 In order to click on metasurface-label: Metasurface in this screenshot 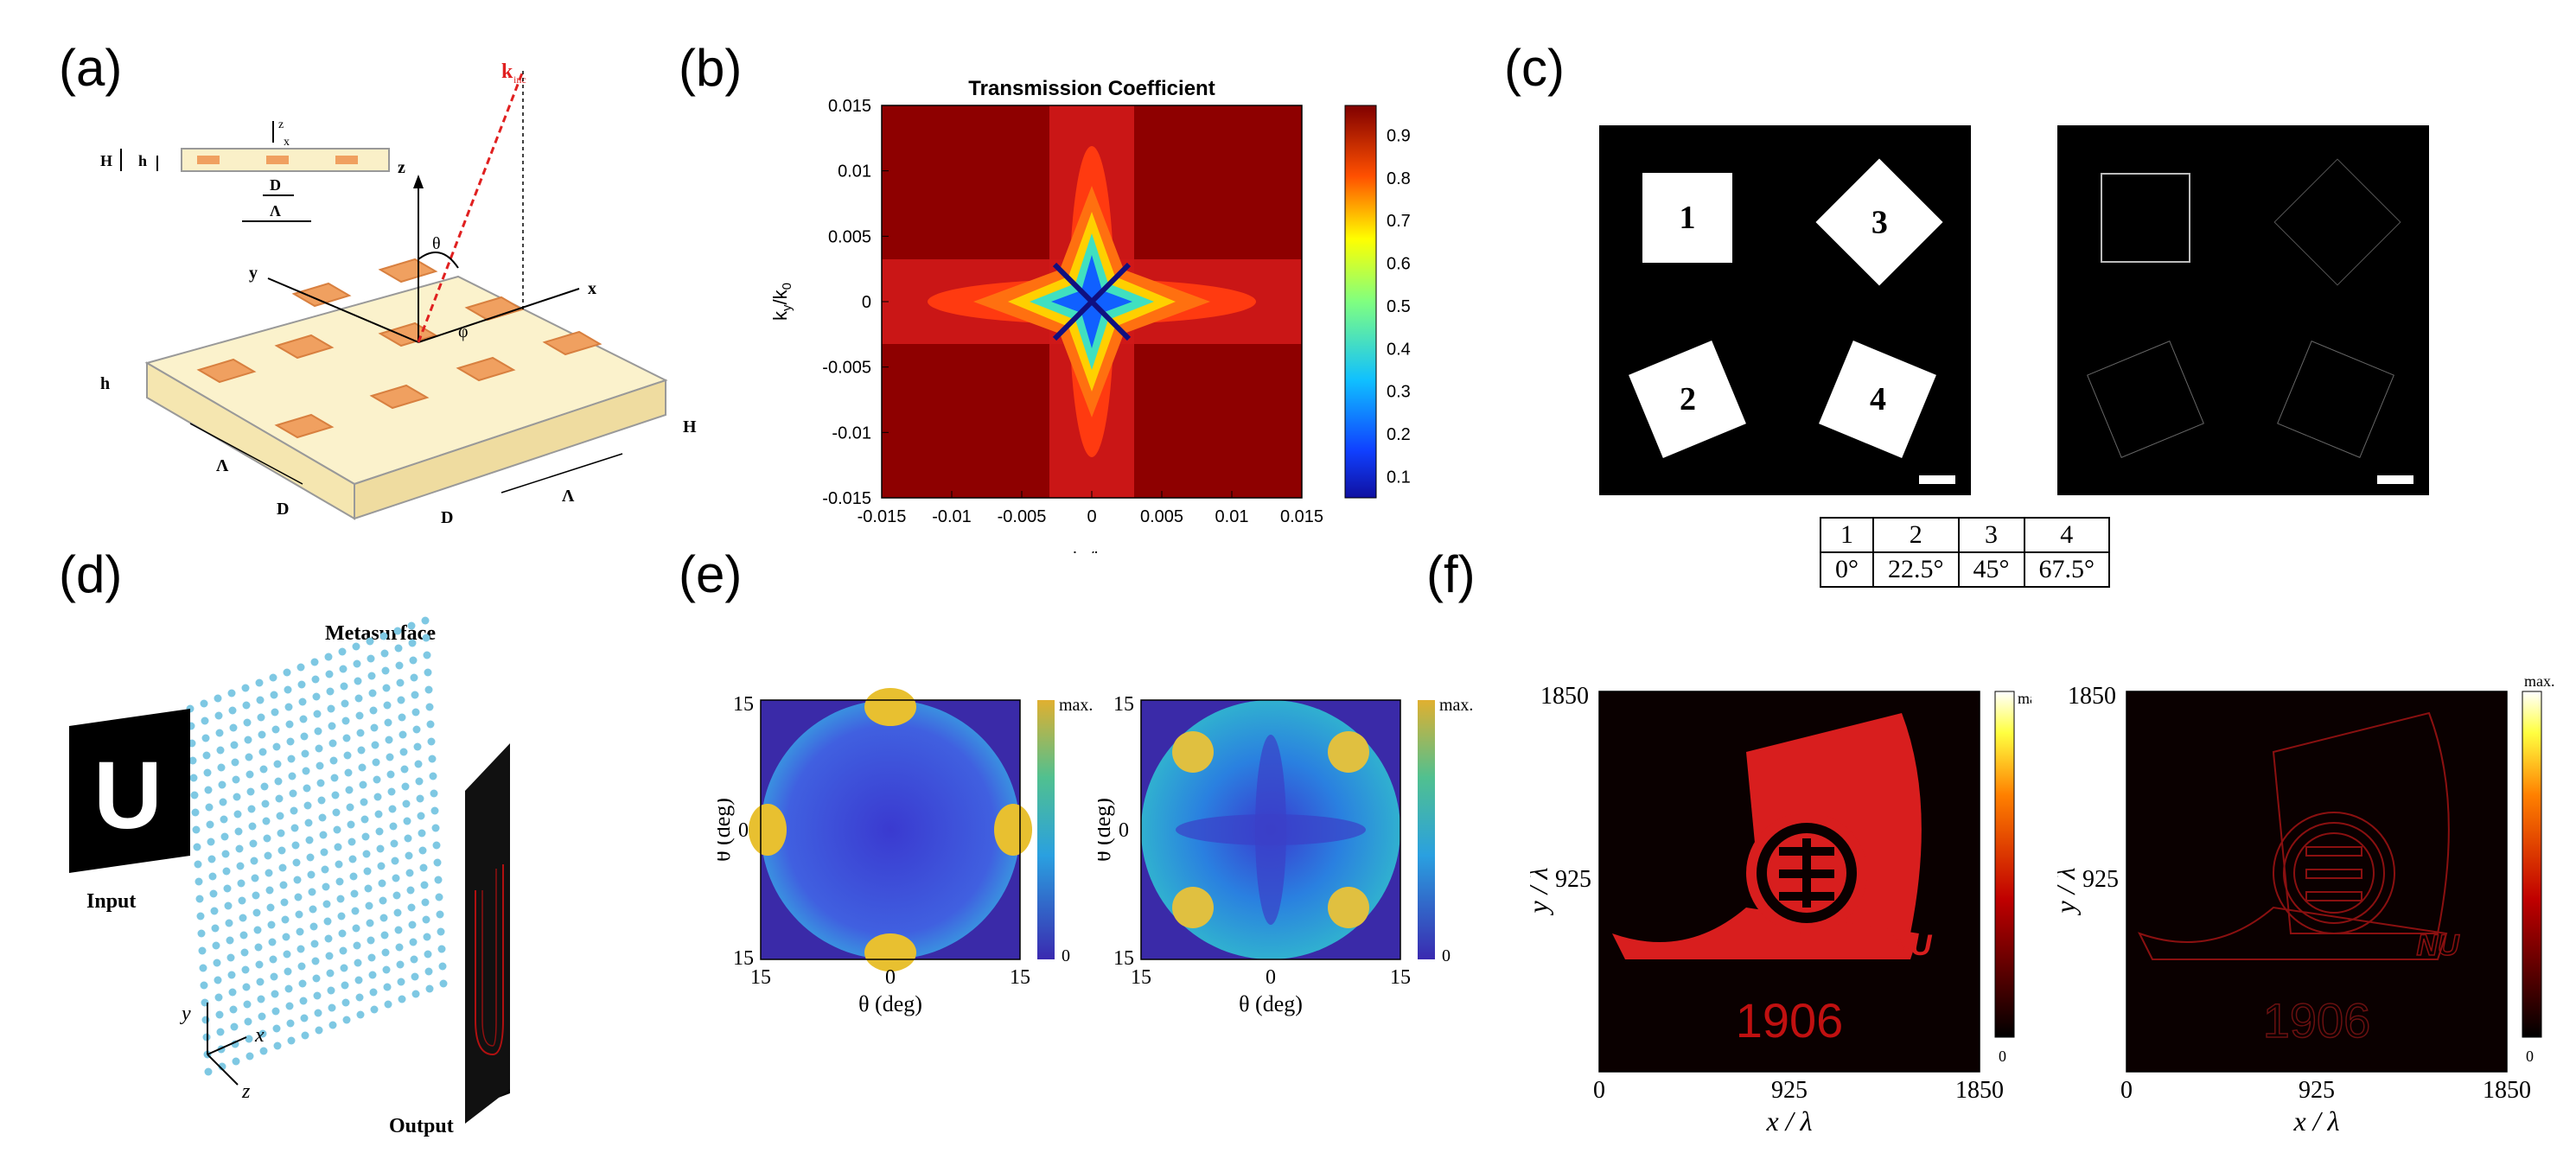, I will do `click(380, 633)`.